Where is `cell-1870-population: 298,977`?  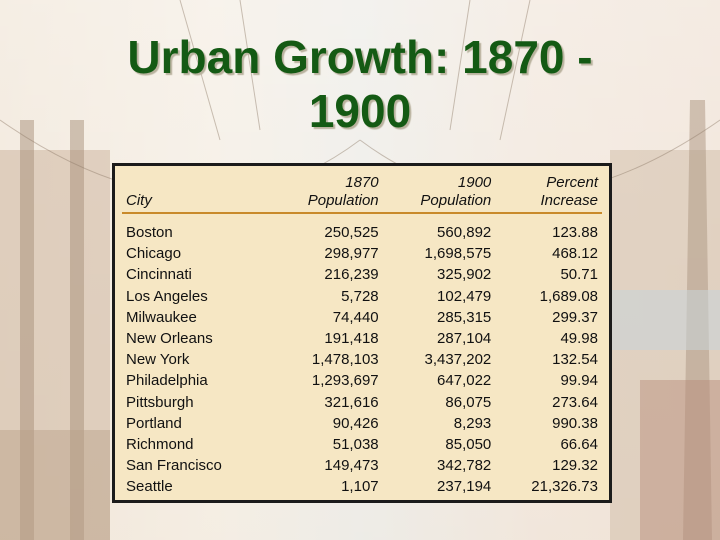 cell-1870-population: 298,977 is located at coordinates (351, 254).